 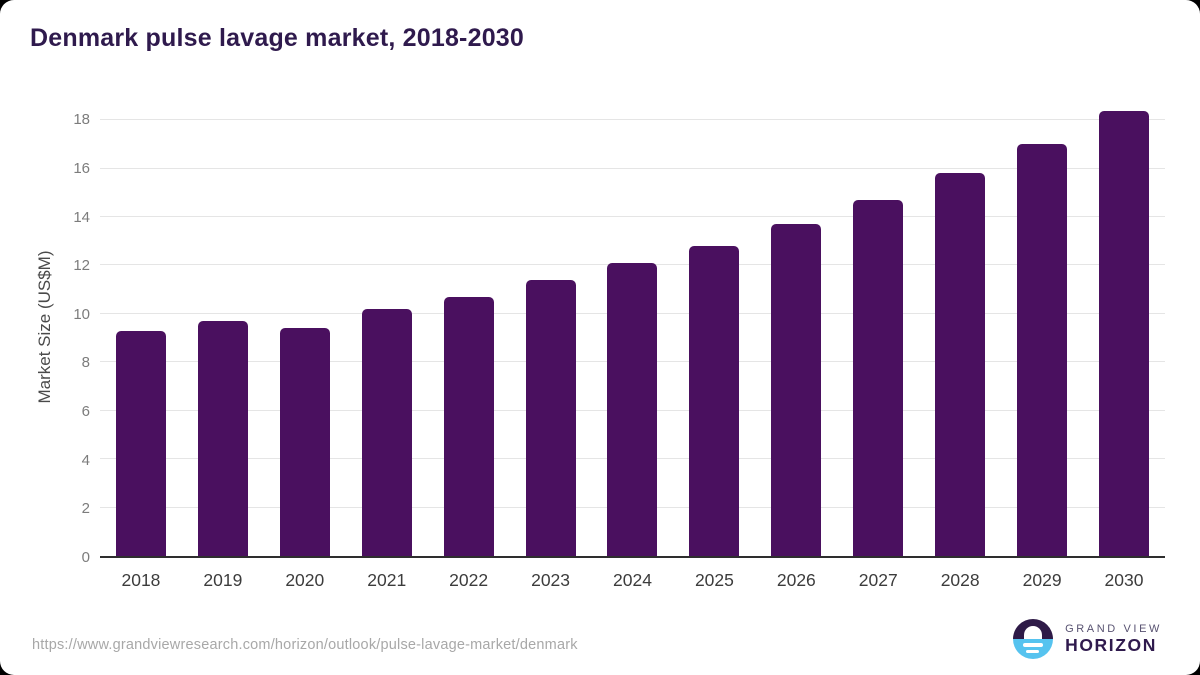 What do you see at coordinates (551, 580) in the screenshot?
I see `x-tick-label: 2023` at bounding box center [551, 580].